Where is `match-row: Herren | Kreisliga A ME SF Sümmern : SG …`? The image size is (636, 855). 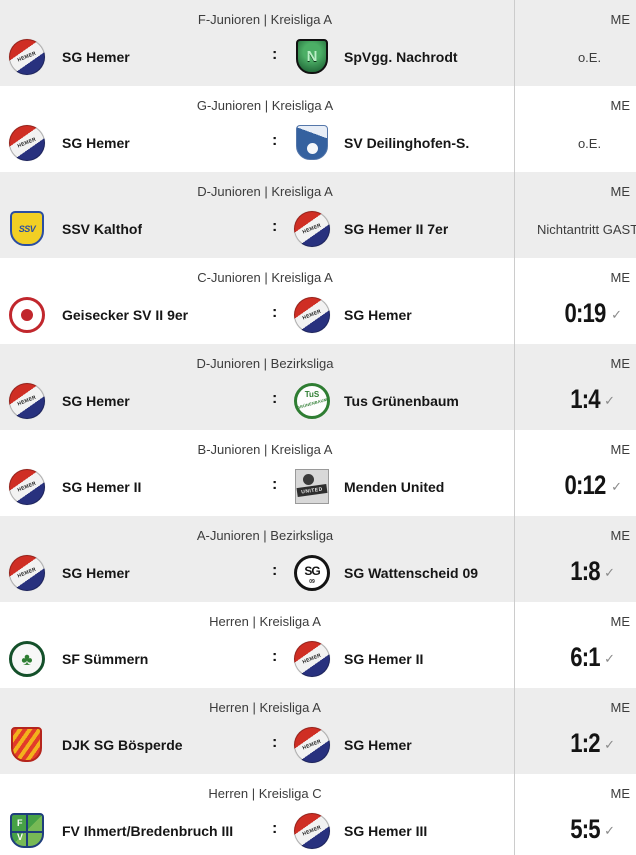
match-row: Herren | Kreisliga A ME SF Sümmern : SG … is located at coordinates (318, 645).